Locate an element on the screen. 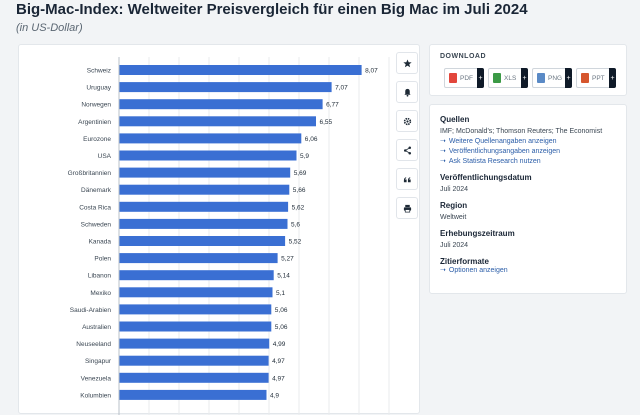 This screenshot has height=415, width=640. download-ppt-button: PPT + is located at coordinates (596, 78).